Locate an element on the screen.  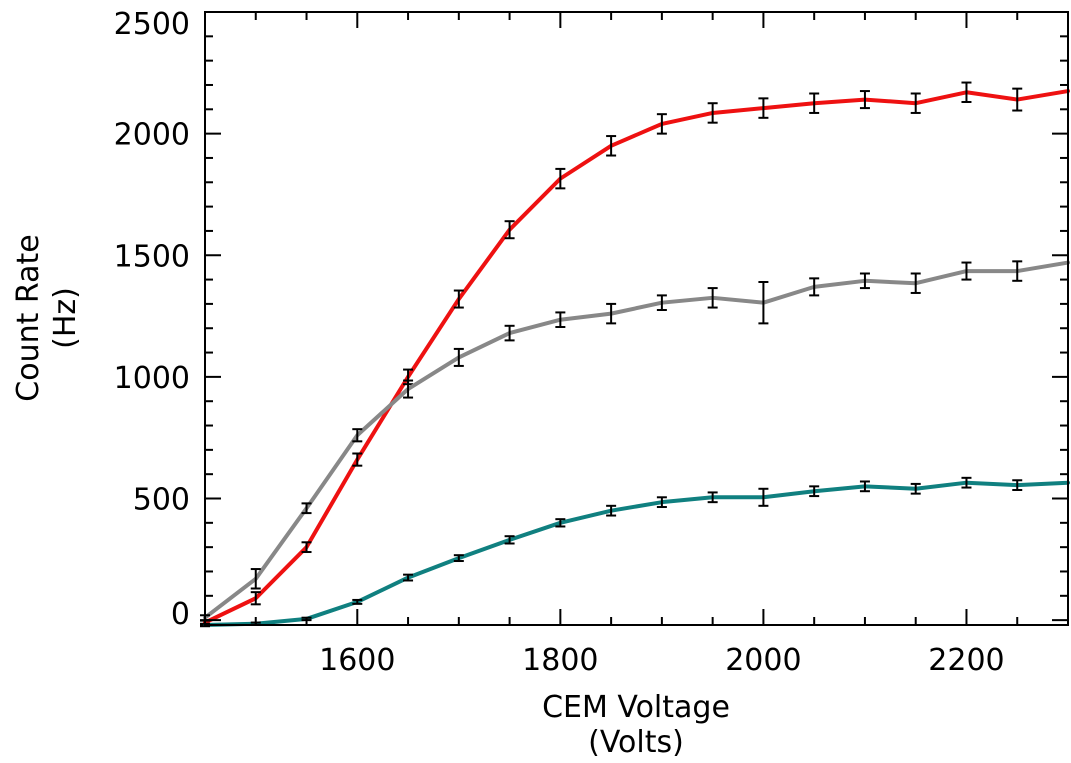
y-axis-title: Count Rate is located at coordinates (28, 317).